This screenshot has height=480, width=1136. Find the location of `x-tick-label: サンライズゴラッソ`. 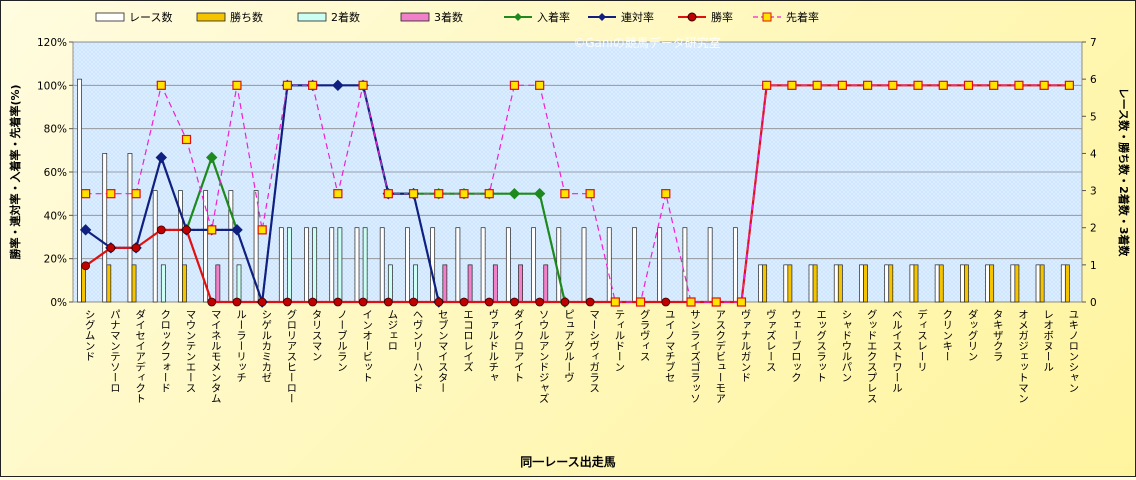

x-tick-label: サンライズゴラッソ is located at coordinates (695, 356).